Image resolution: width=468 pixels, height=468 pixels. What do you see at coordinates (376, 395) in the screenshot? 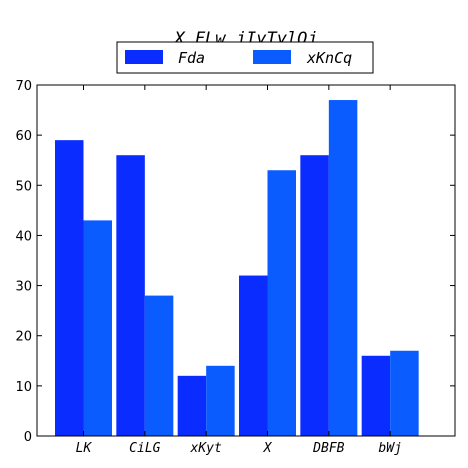
I see `bar-fda-bwj` at bounding box center [376, 395].